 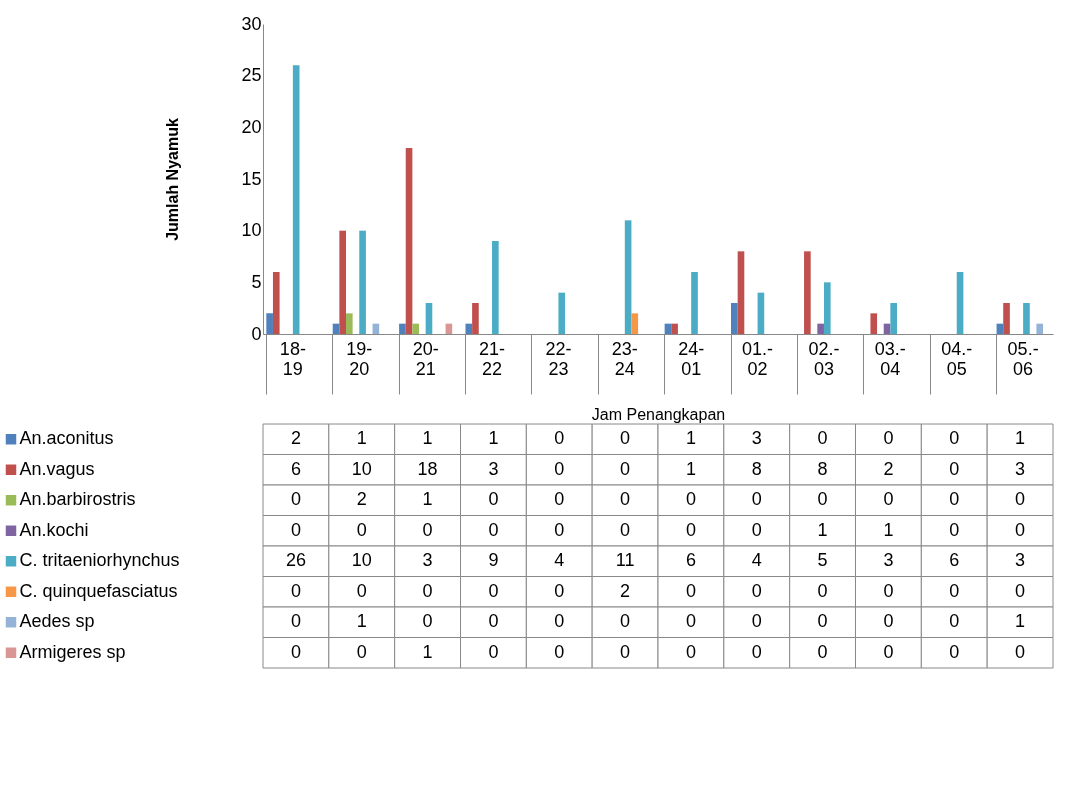 What do you see at coordinates (251, 178) in the screenshot?
I see `y-tick-label: 15` at bounding box center [251, 178].